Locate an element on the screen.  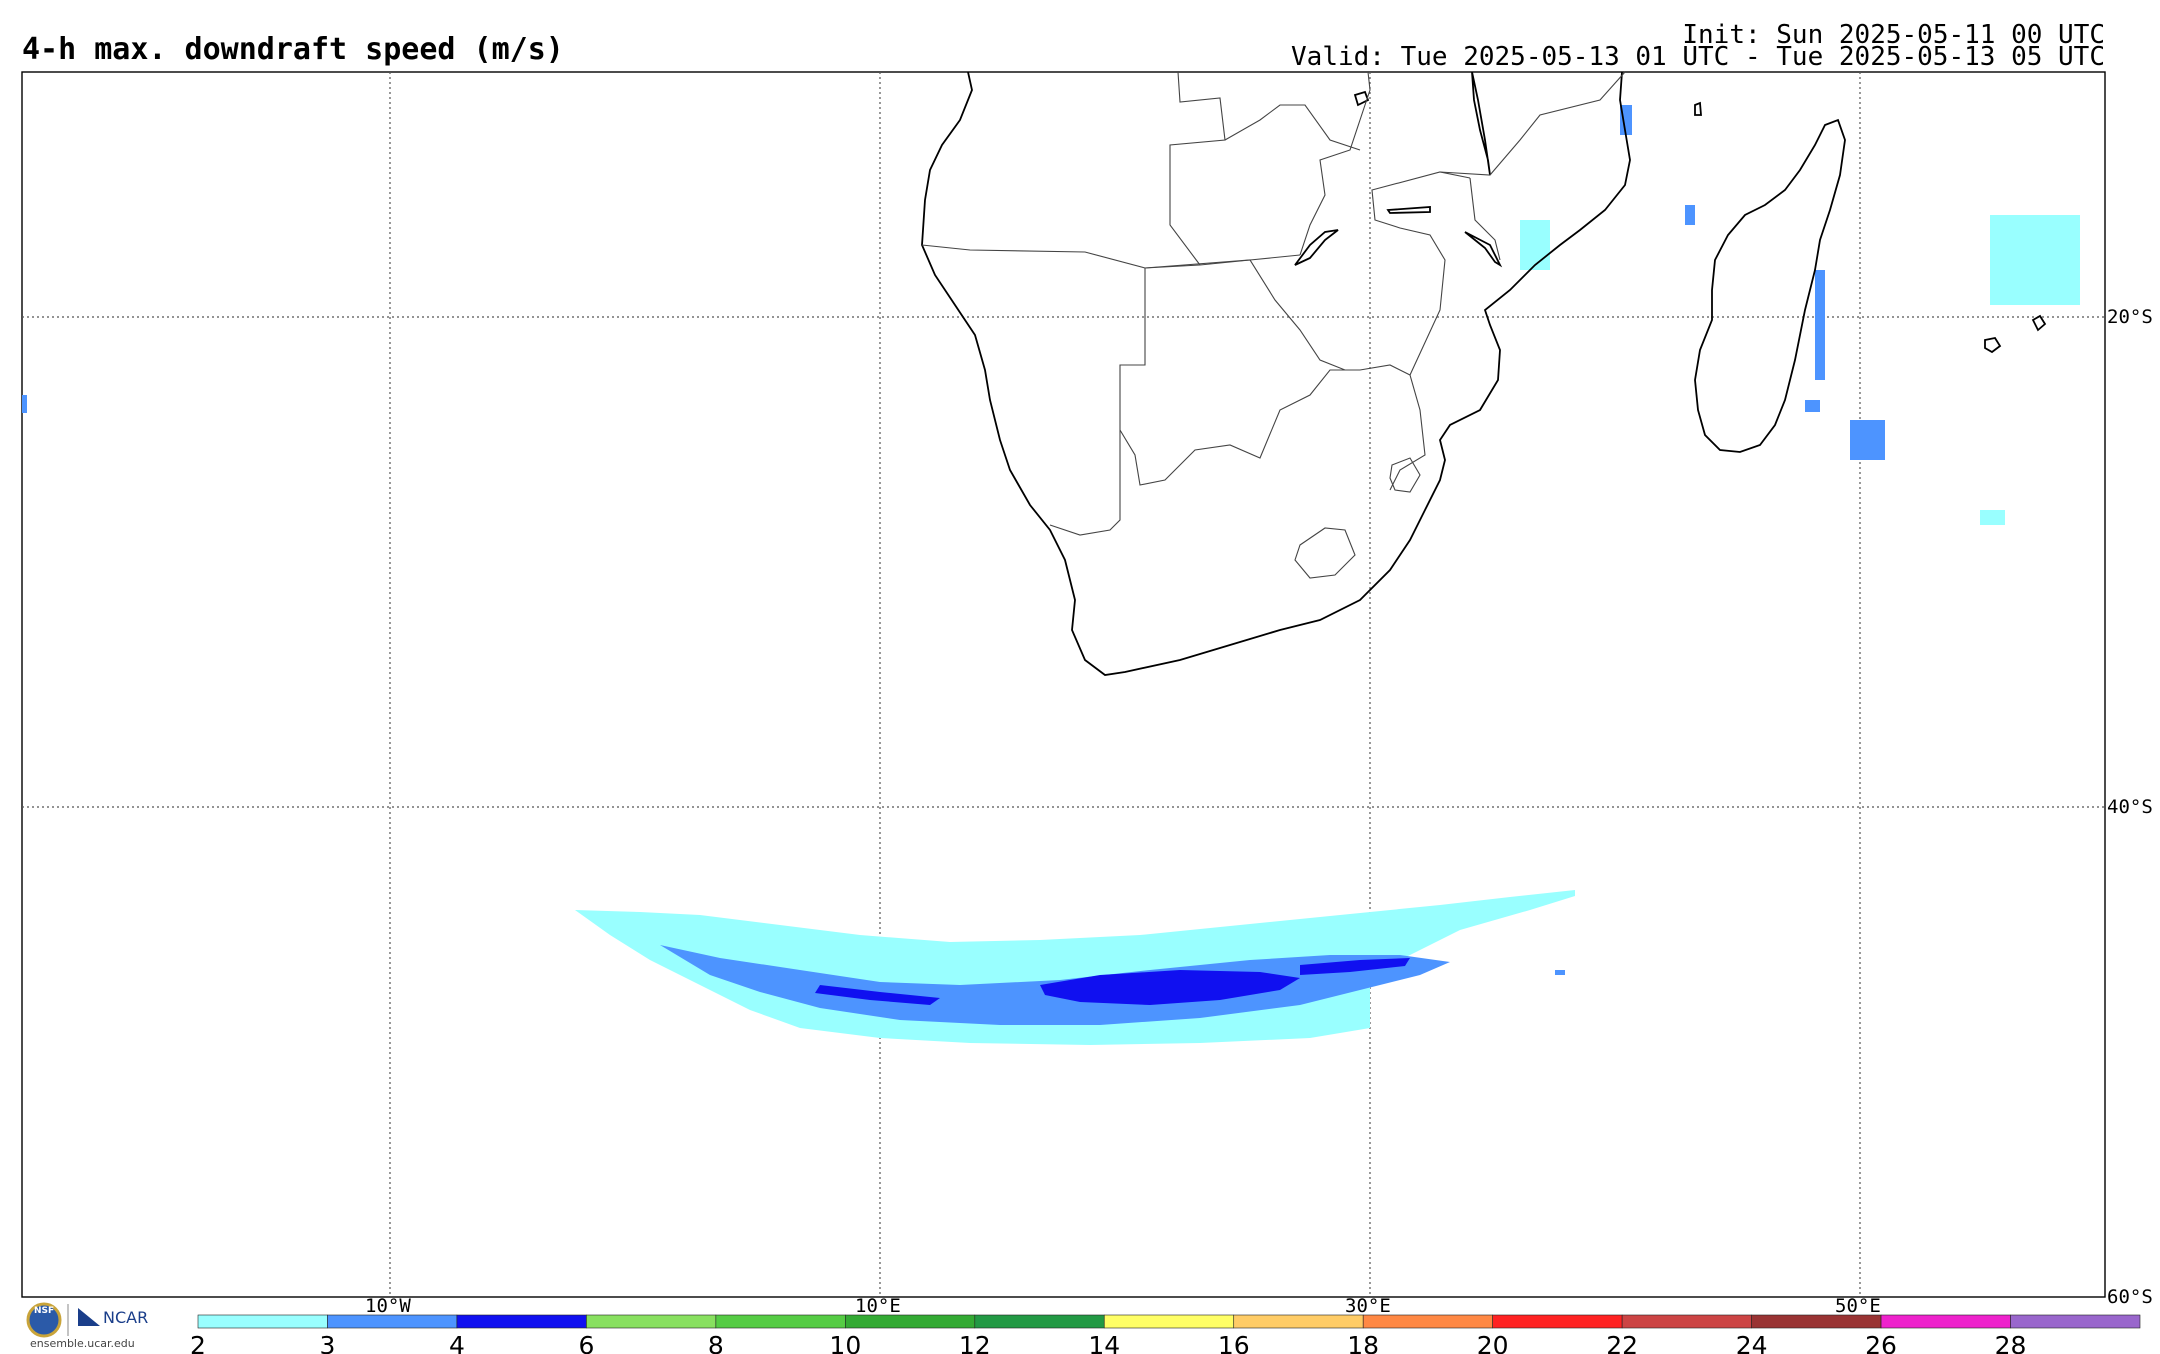
lat-label-40s: 40°S is located at coordinates (2130, 807).